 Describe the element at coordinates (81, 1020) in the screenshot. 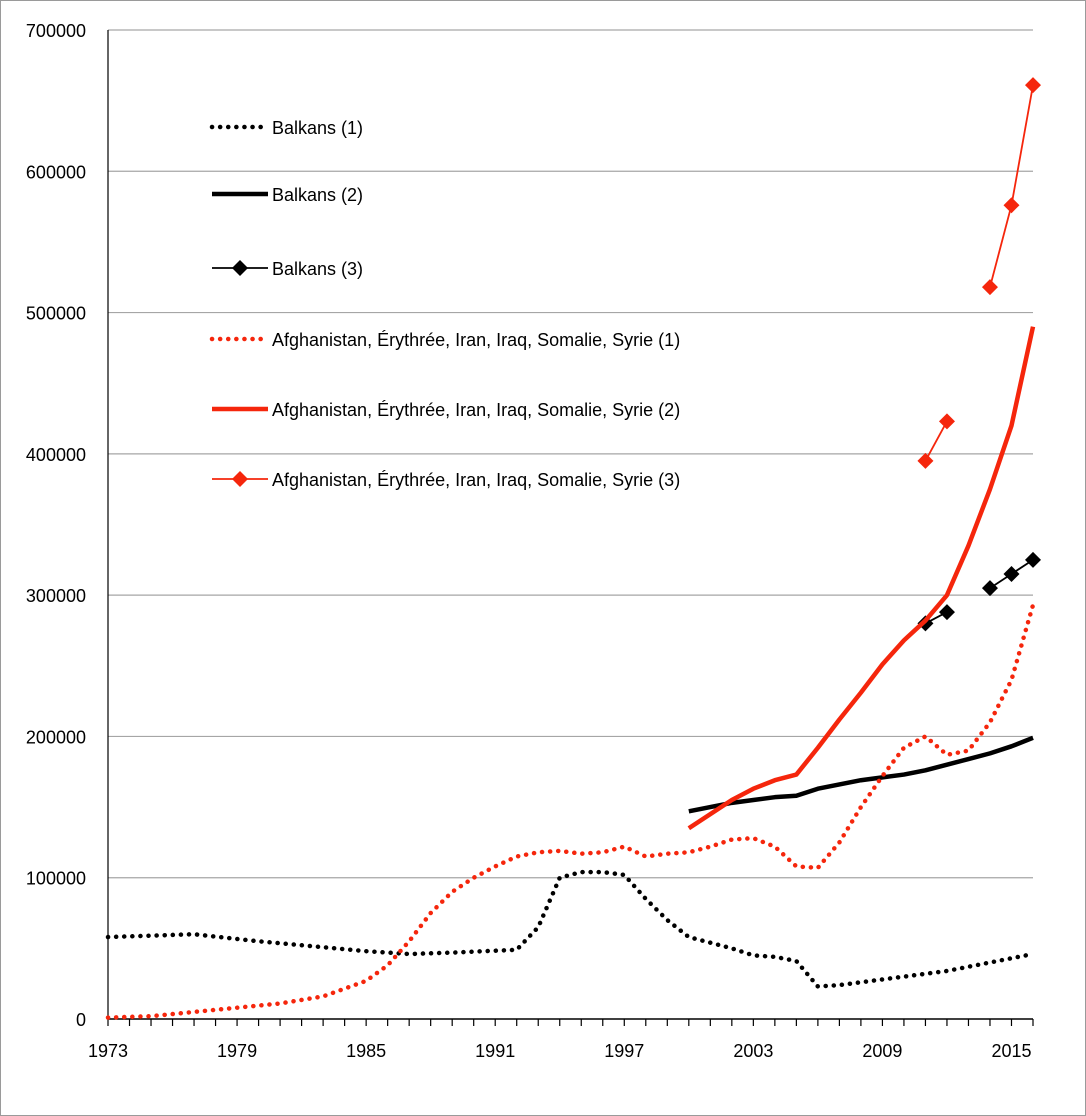

I see `y-tick-label: 0` at that location.